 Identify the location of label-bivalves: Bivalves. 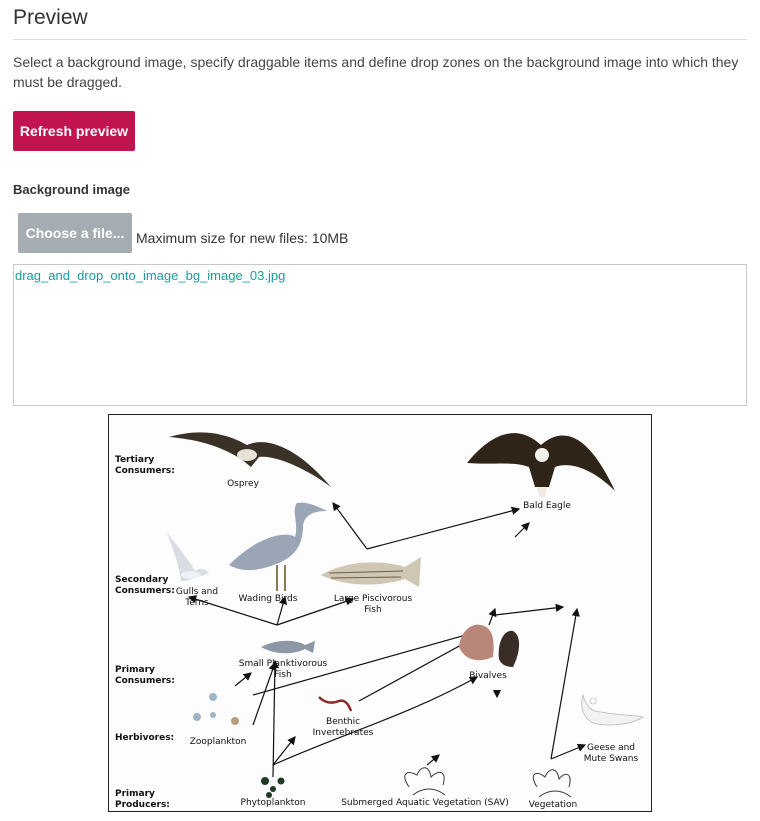
(488, 676).